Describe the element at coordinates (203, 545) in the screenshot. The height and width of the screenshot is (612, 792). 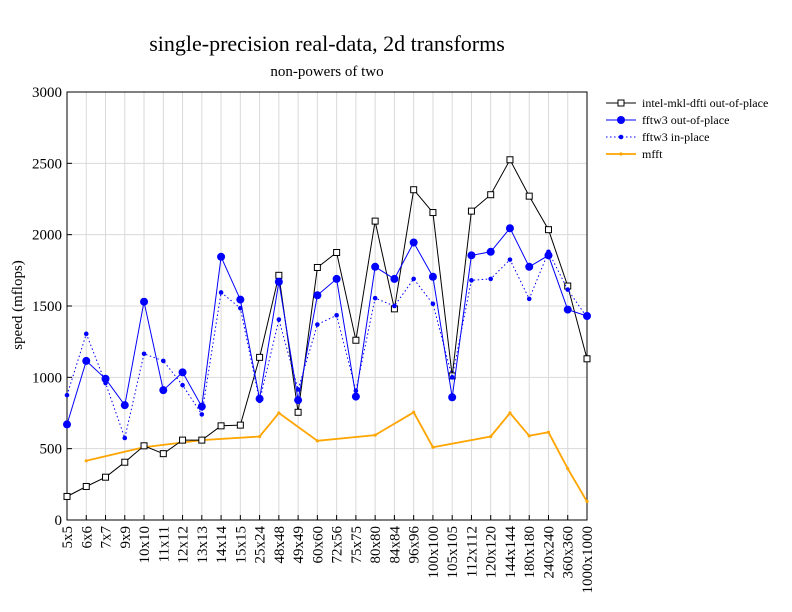
I see `x-tick-label: 13x13` at that location.